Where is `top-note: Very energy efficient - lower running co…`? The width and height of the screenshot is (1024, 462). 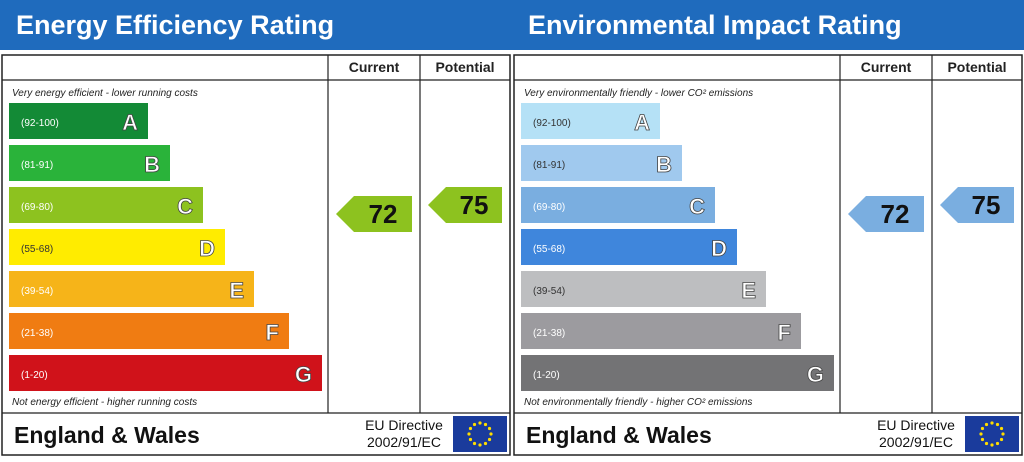 top-note: Very energy efficient - lower running co… is located at coordinates (105, 93).